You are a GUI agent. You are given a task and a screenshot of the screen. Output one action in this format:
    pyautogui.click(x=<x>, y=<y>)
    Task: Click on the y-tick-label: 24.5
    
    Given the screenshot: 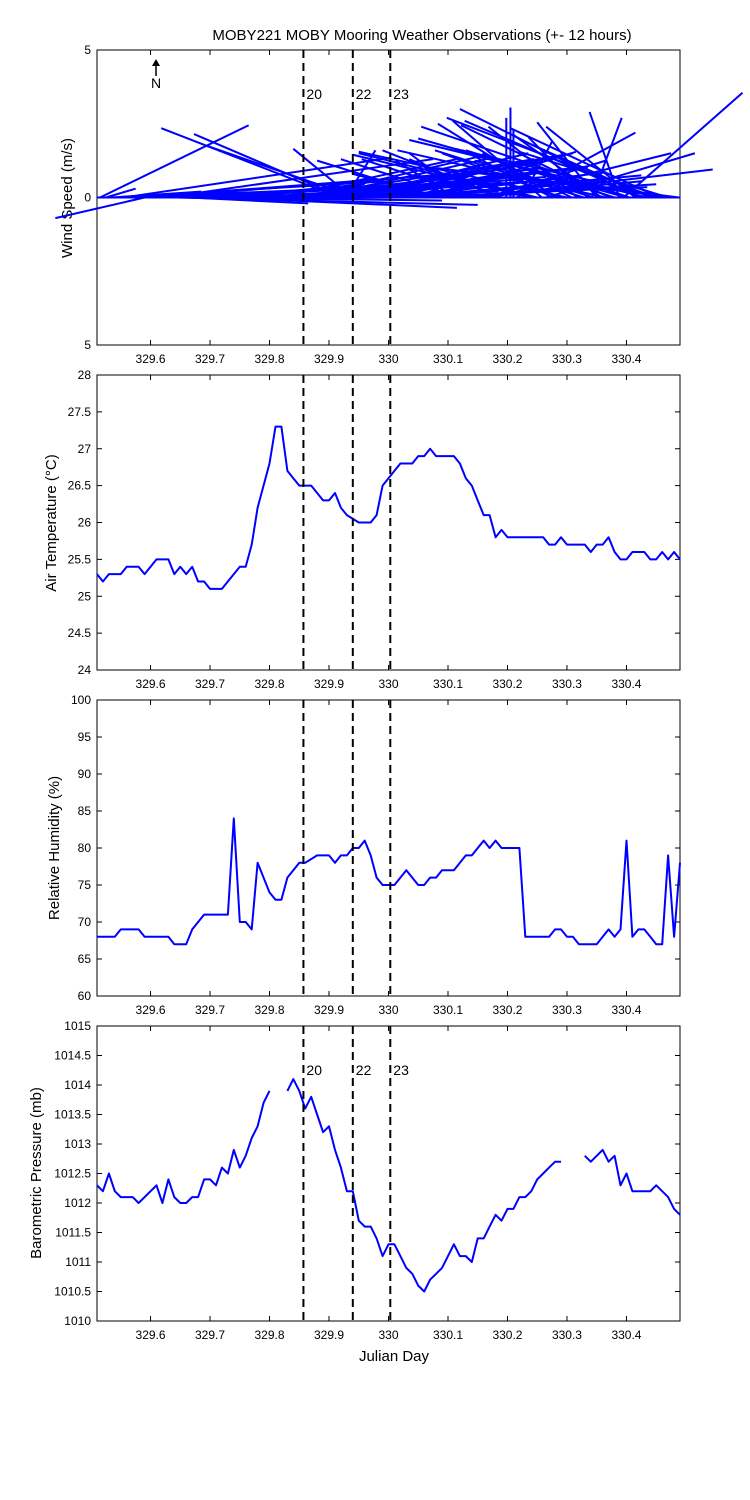 What is the action you would take?
    pyautogui.click(x=80, y=633)
    